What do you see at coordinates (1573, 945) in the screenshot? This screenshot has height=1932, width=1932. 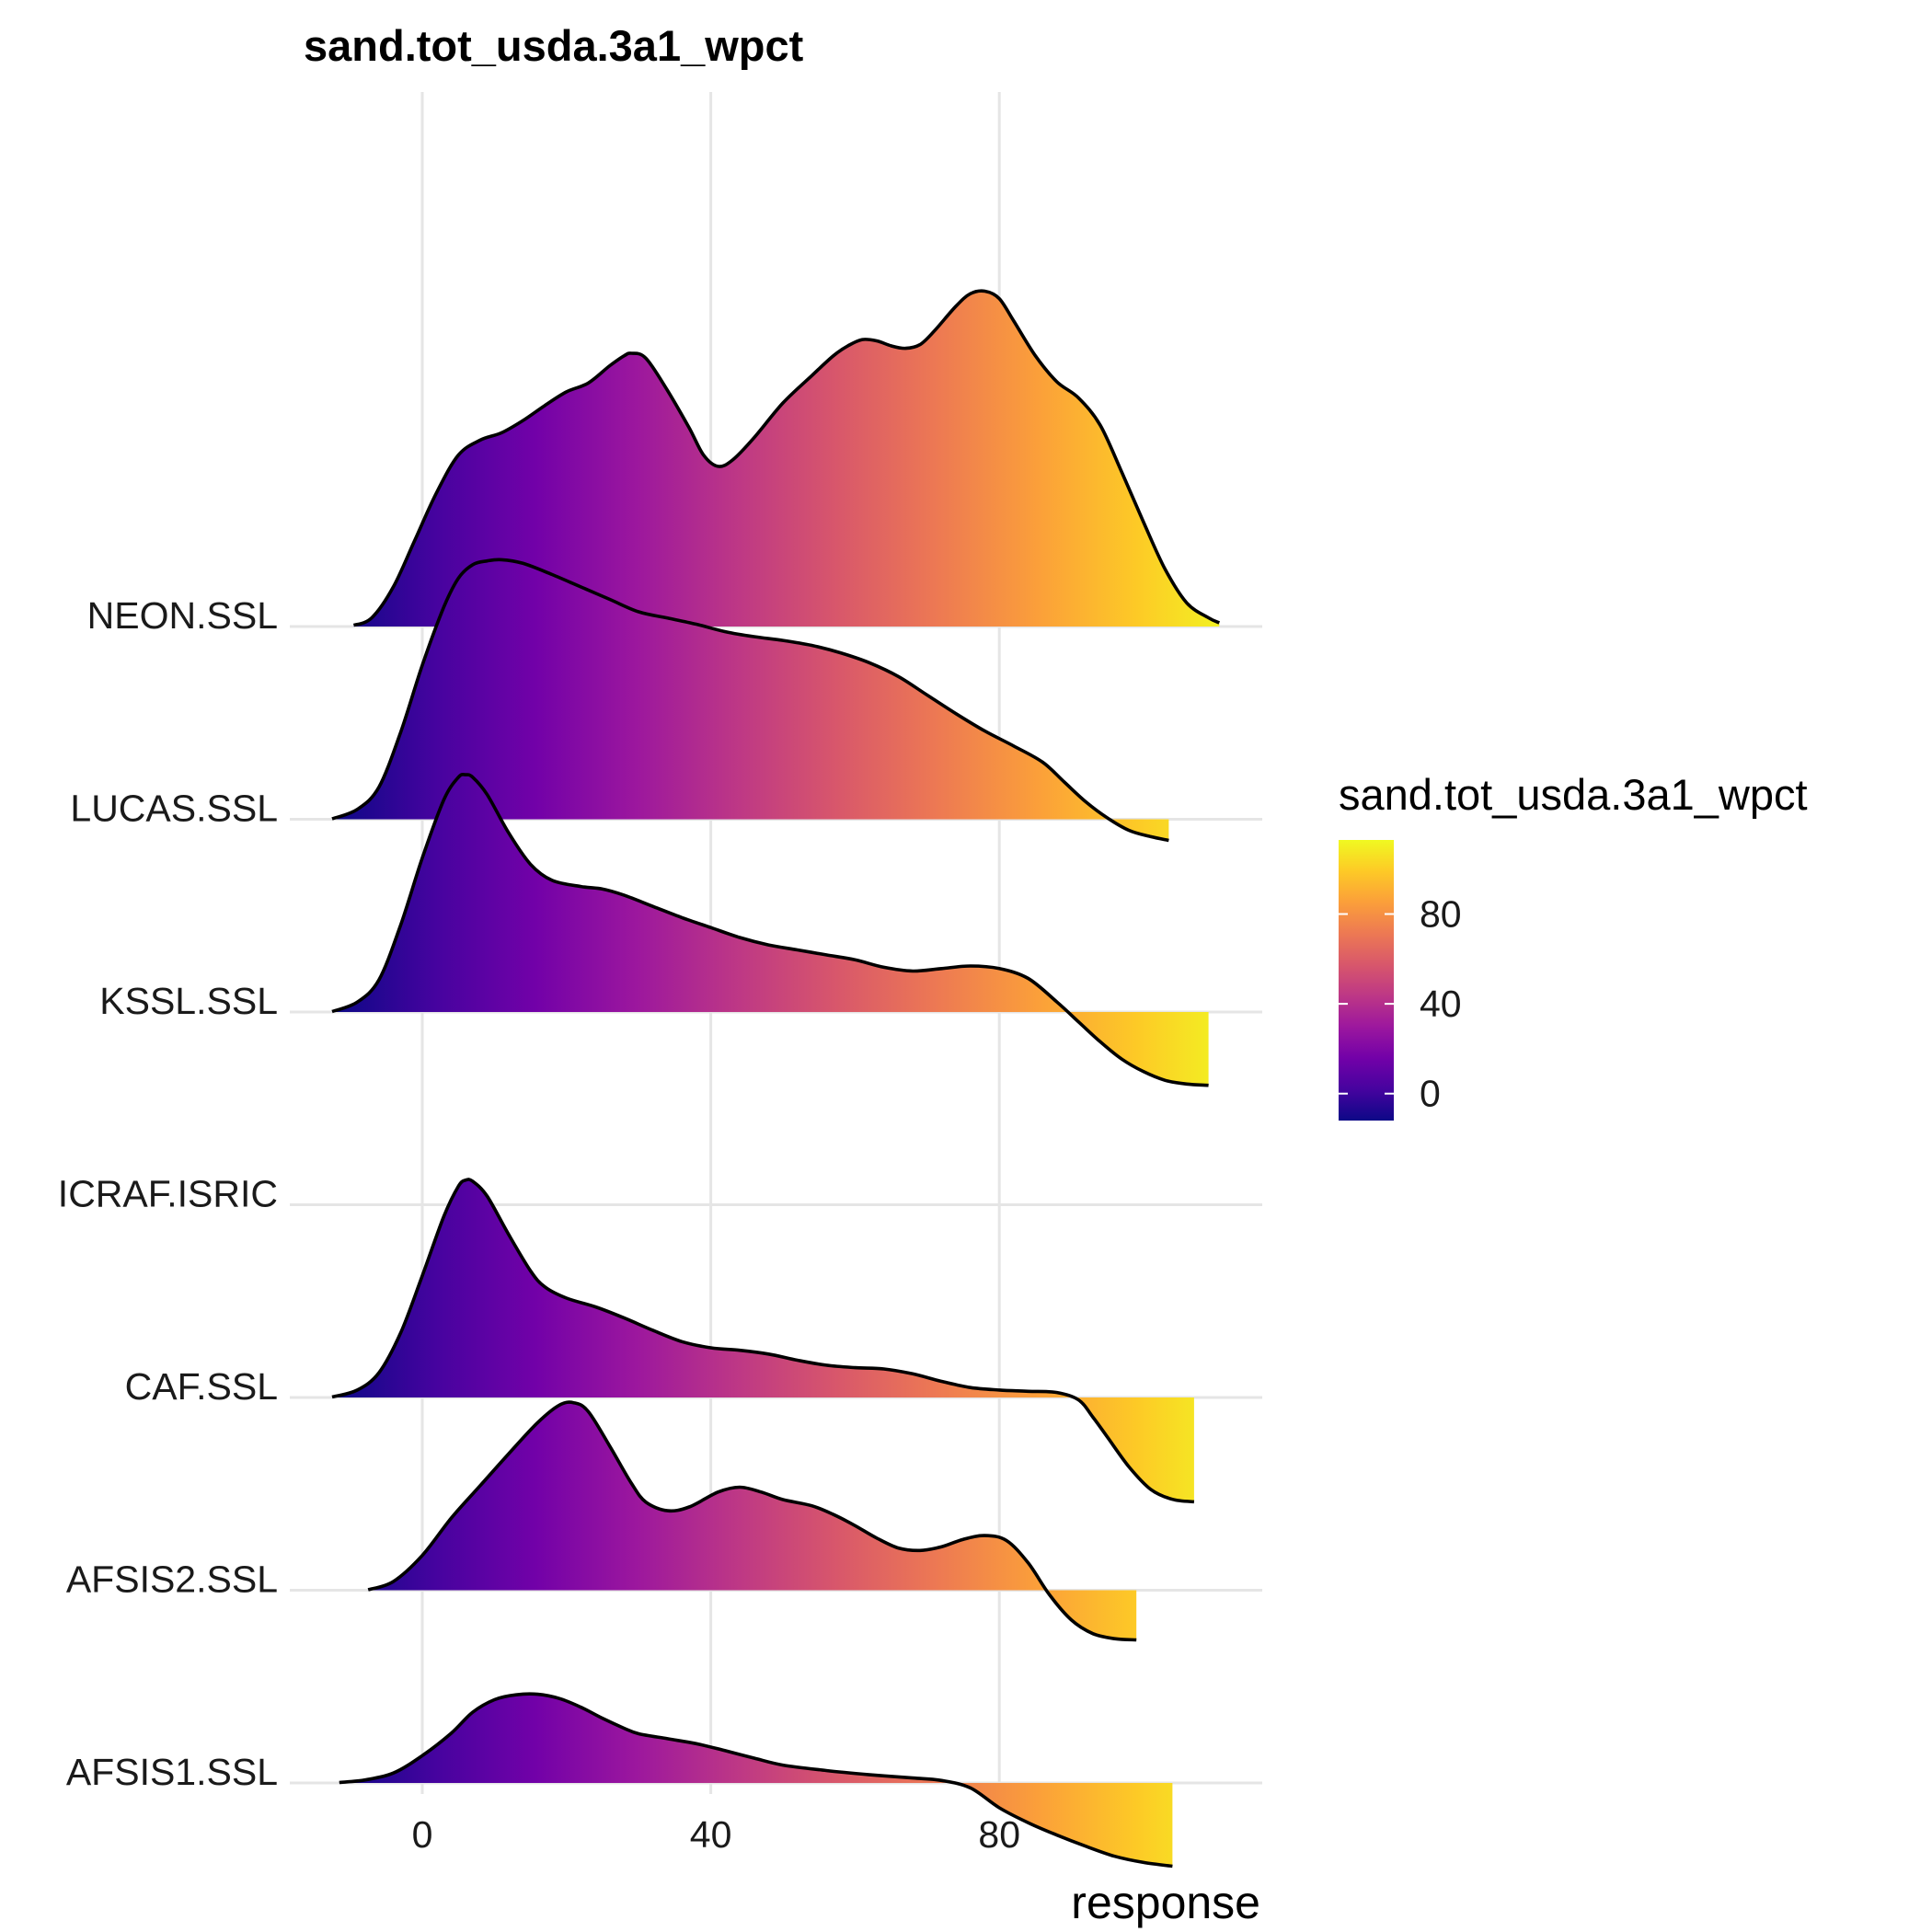 I see `legend: sand.tot_usda.3a1_wpct 0 40 80` at bounding box center [1573, 945].